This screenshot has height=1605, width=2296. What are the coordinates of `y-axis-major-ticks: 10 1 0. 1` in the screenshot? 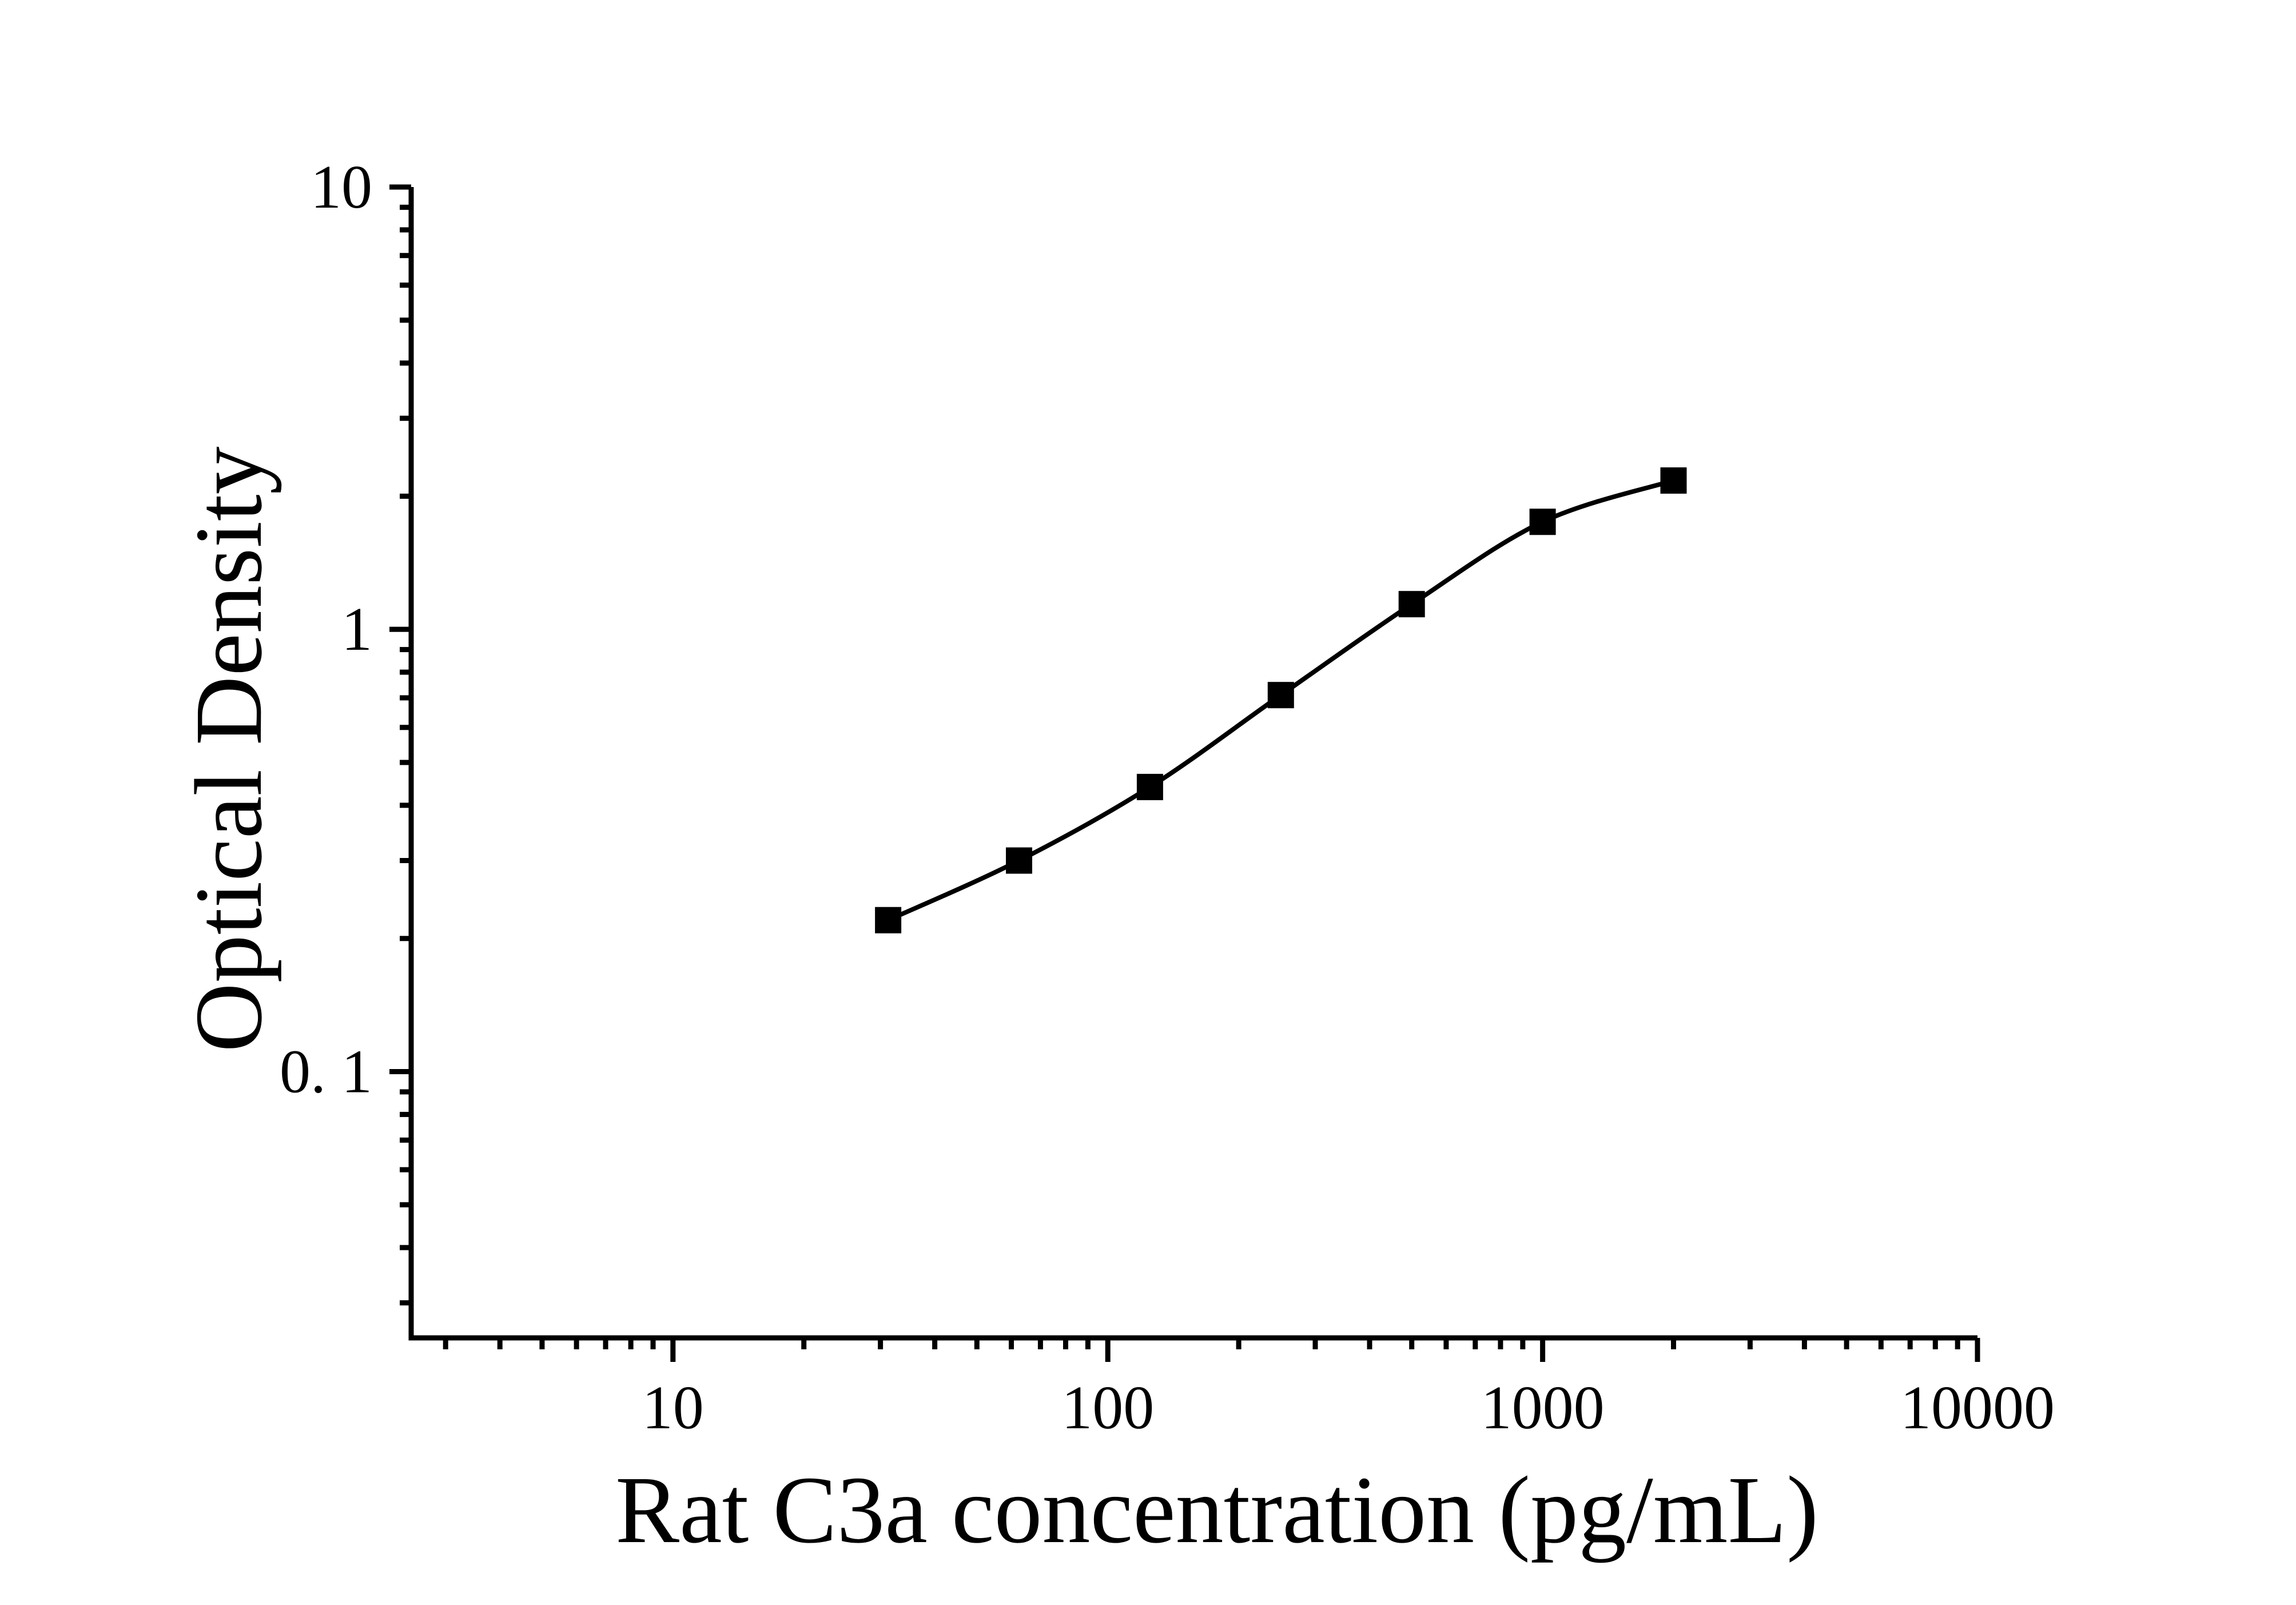 It's located at (345, 629).